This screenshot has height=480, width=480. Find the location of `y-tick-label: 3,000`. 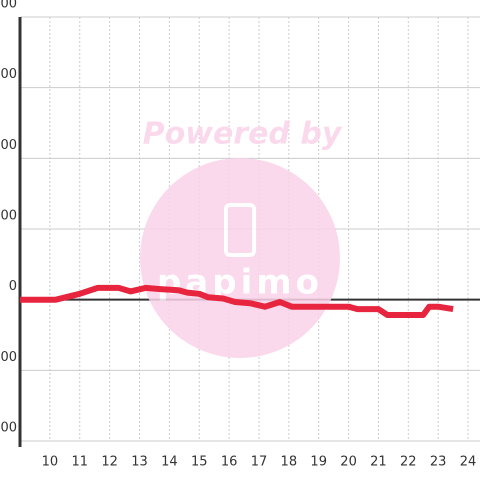

y-tick-label: 3,000 is located at coordinates (8, 216).